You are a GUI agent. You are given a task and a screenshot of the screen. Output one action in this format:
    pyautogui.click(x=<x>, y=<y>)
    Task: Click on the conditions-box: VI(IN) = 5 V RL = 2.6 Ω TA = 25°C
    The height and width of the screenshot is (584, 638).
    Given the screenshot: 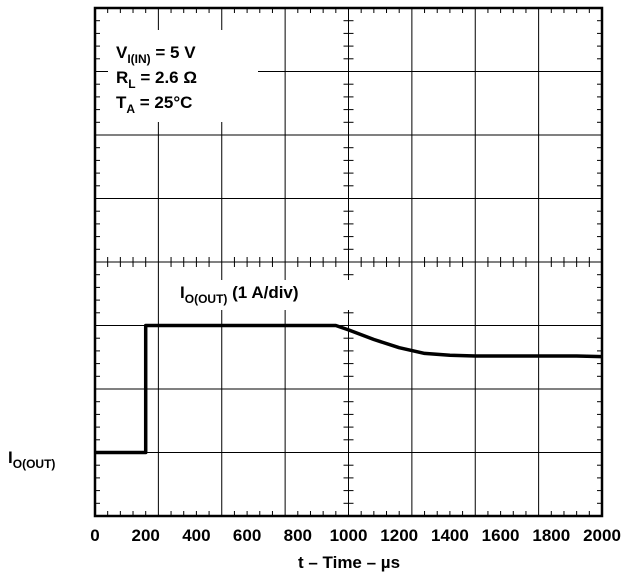 What is the action you would take?
    pyautogui.click(x=183, y=76)
    